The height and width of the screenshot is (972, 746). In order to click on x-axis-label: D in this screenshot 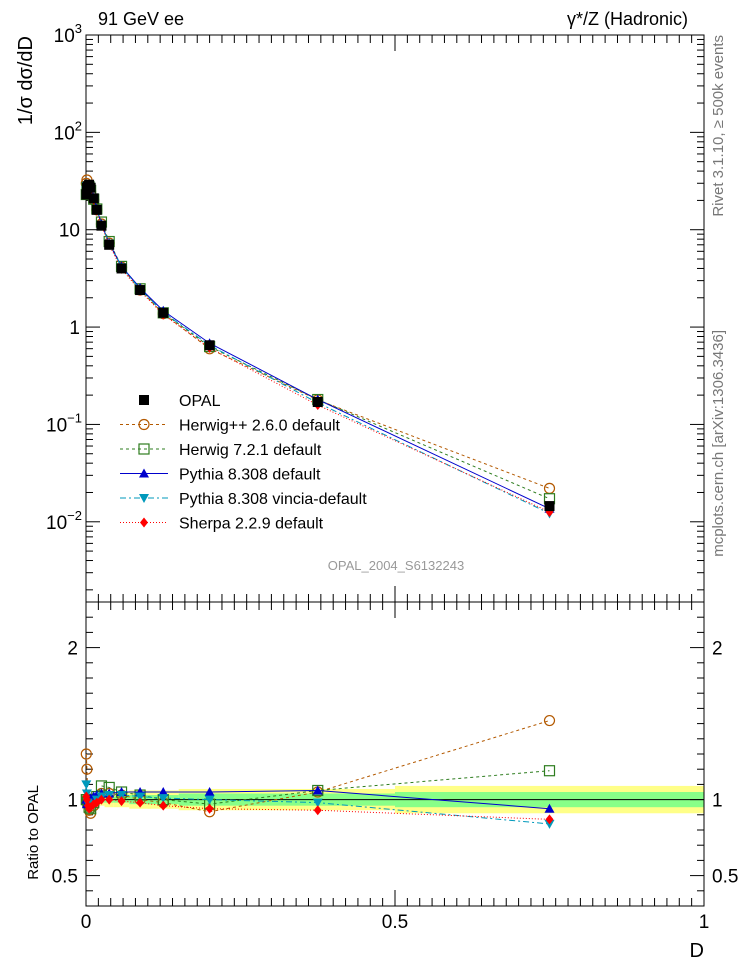, I will do `click(697, 951)`.